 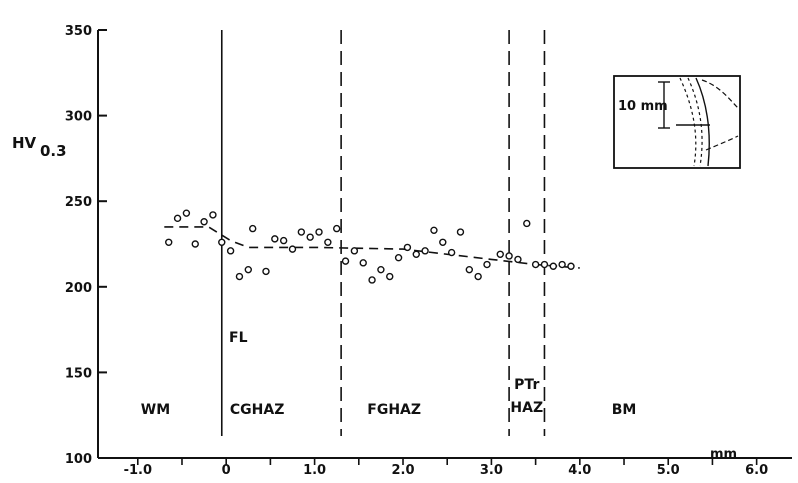 What do you see at coordinates (78, 459) in the screenshot?
I see `y-tick-label: 100` at bounding box center [78, 459].